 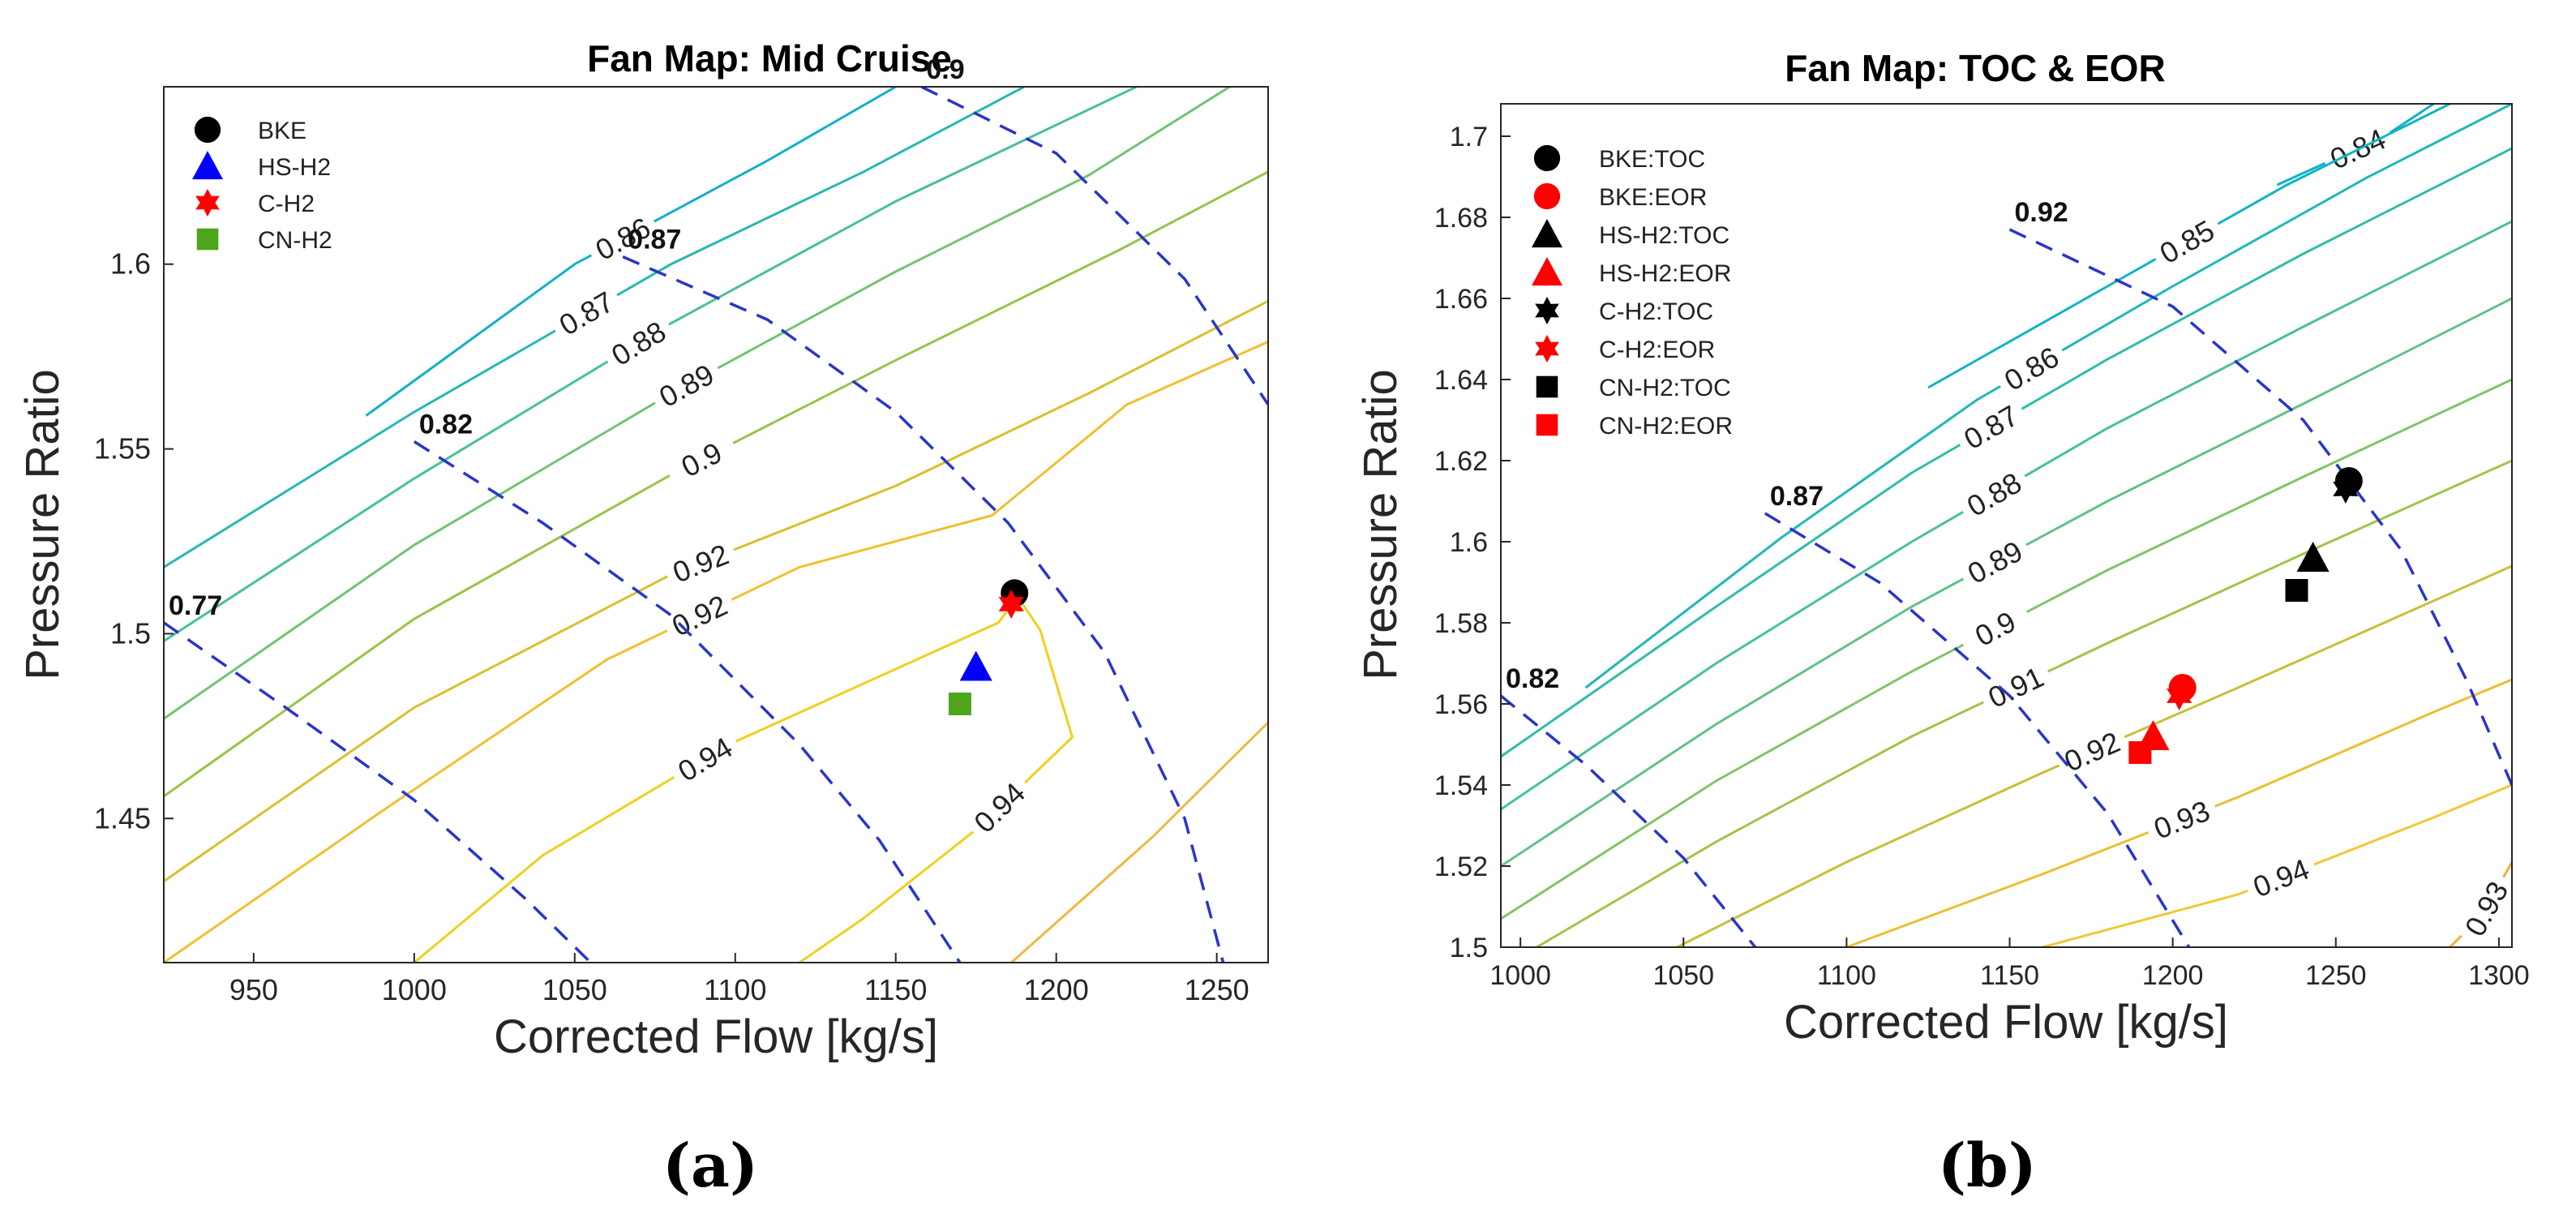 What do you see at coordinates (130, 633) in the screenshot?
I see `y-tick-label: 1.5` at bounding box center [130, 633].